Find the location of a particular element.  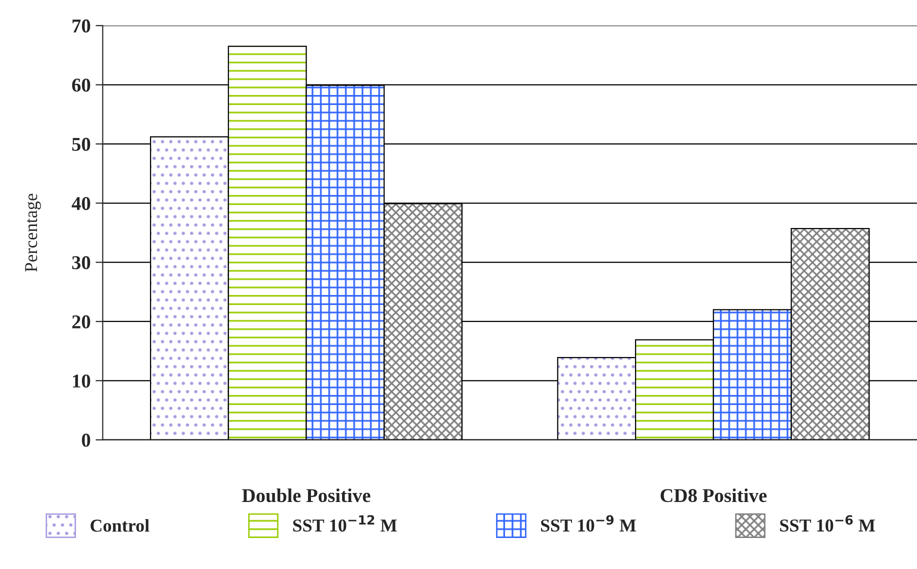

y-axis-title: Percentage is located at coordinates (33, 233).